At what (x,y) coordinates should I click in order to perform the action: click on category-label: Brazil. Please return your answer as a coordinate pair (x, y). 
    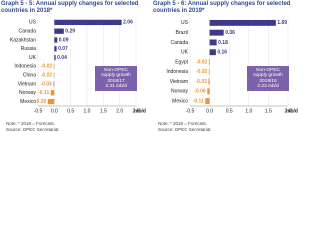
    Looking at the image, I should click on (181, 33).